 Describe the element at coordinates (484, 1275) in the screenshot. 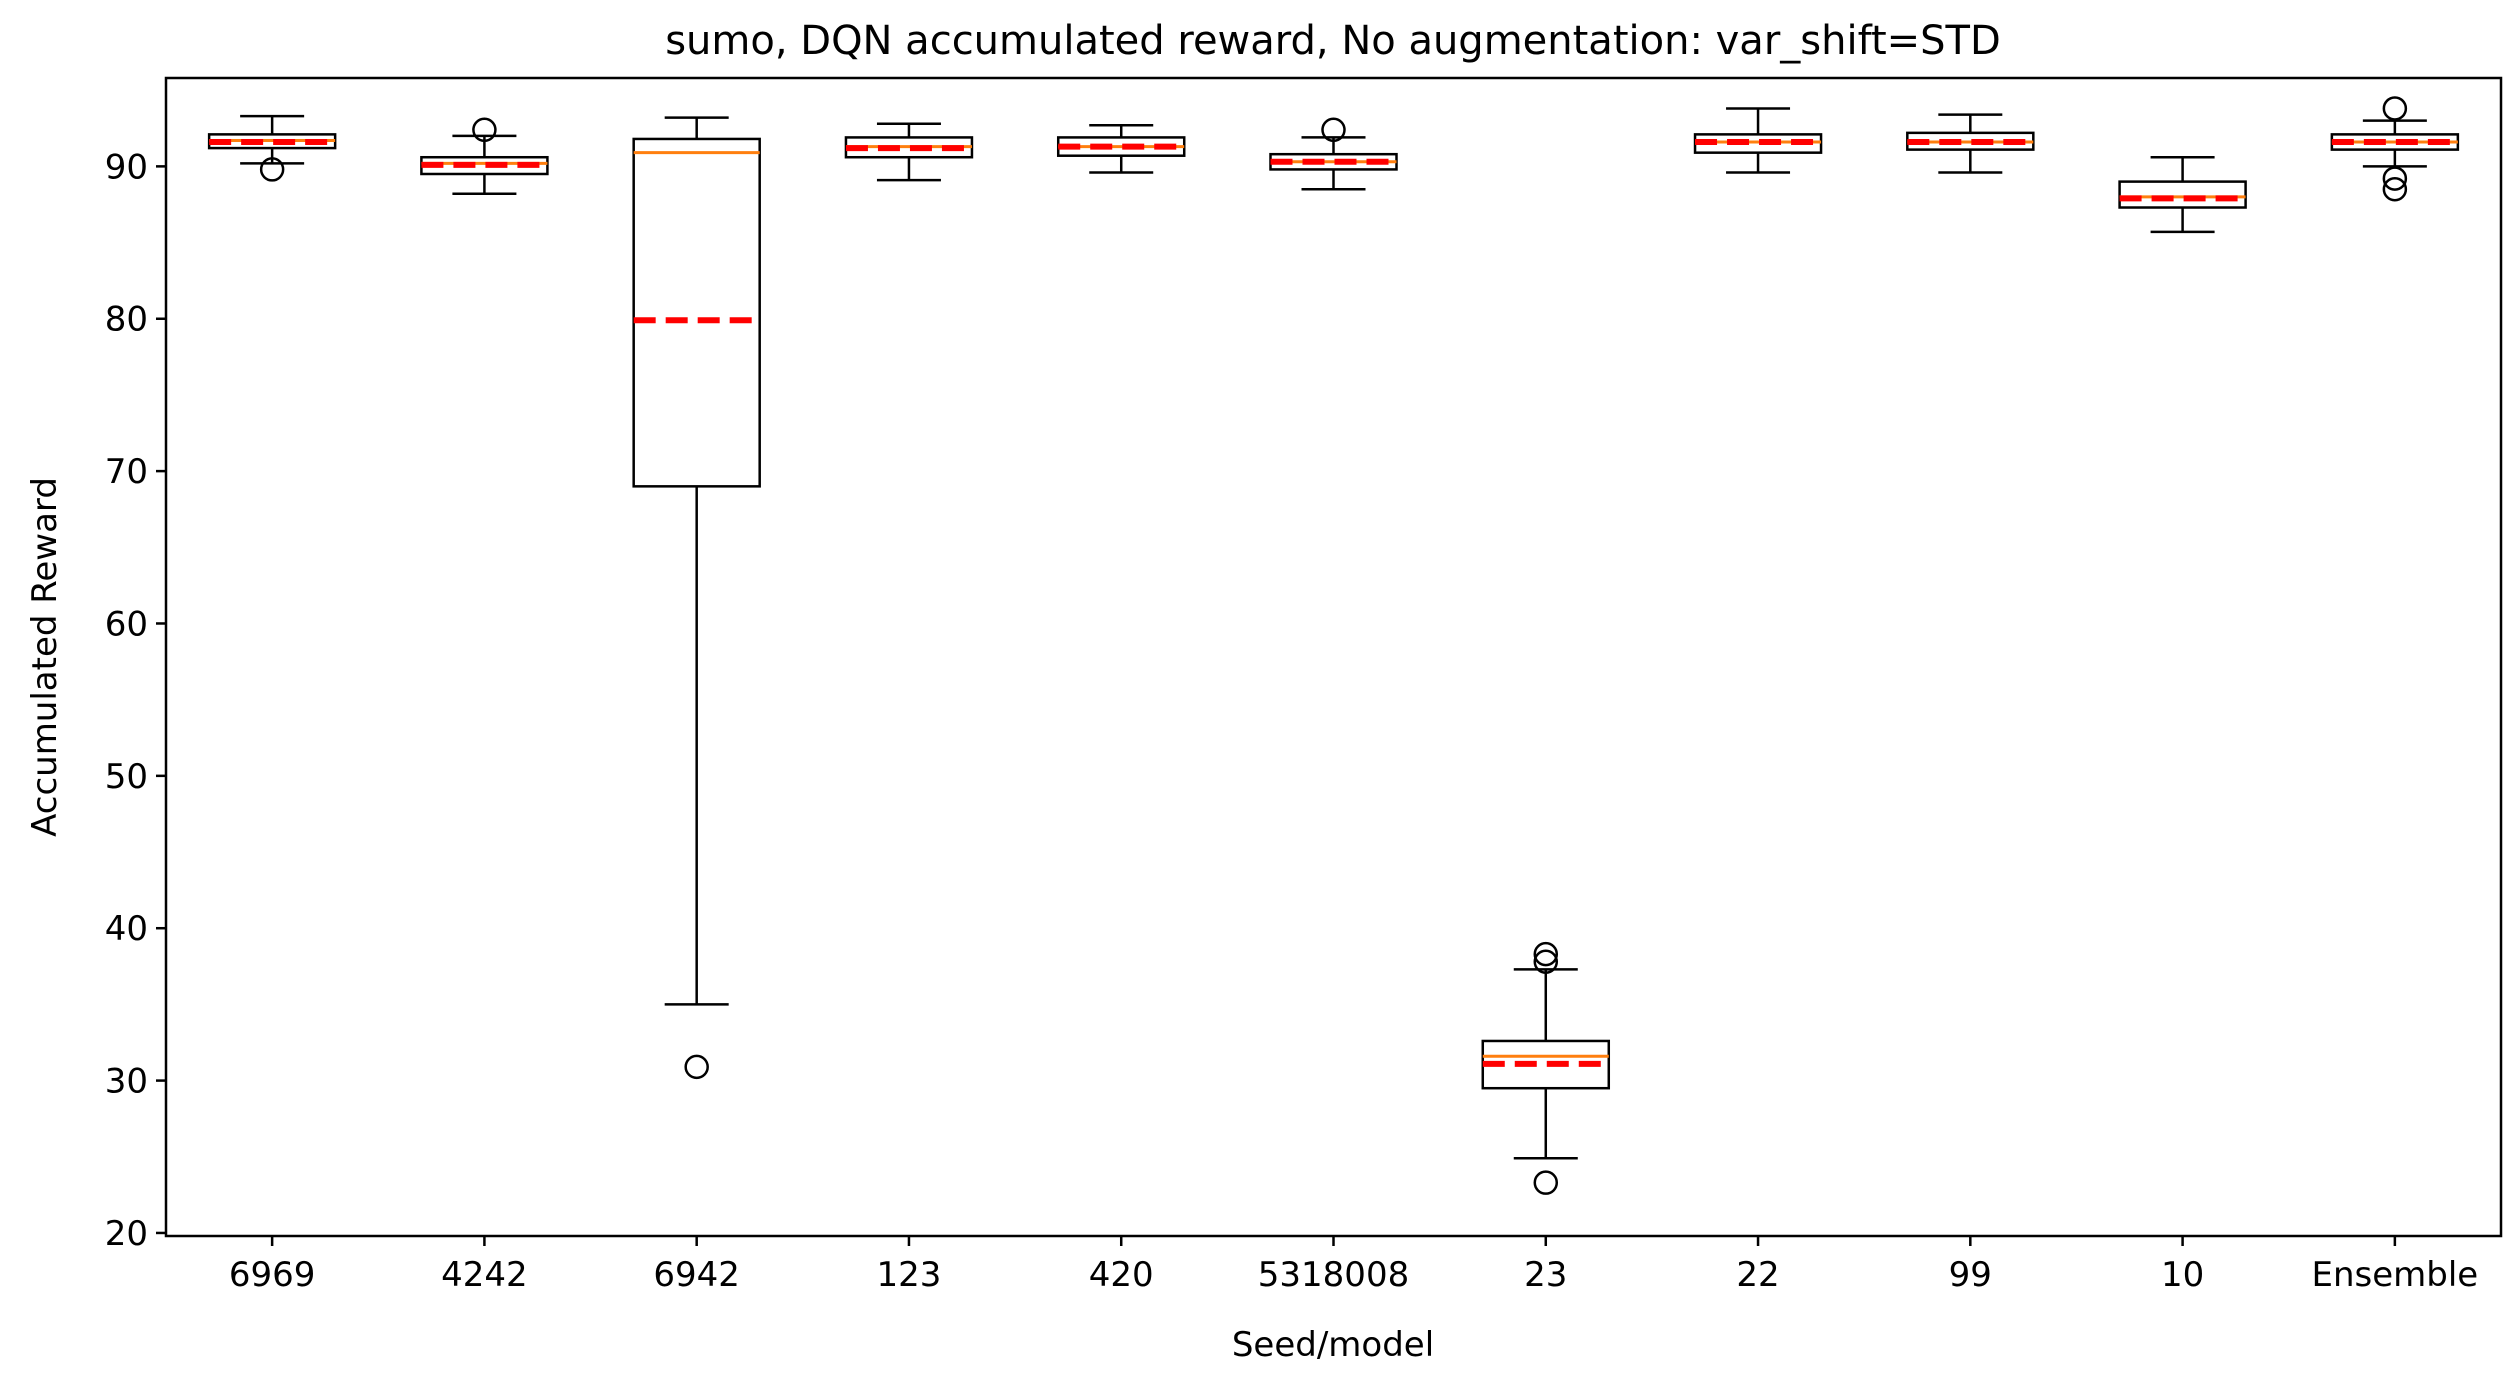

I see `x-tick-label: 4242` at that location.